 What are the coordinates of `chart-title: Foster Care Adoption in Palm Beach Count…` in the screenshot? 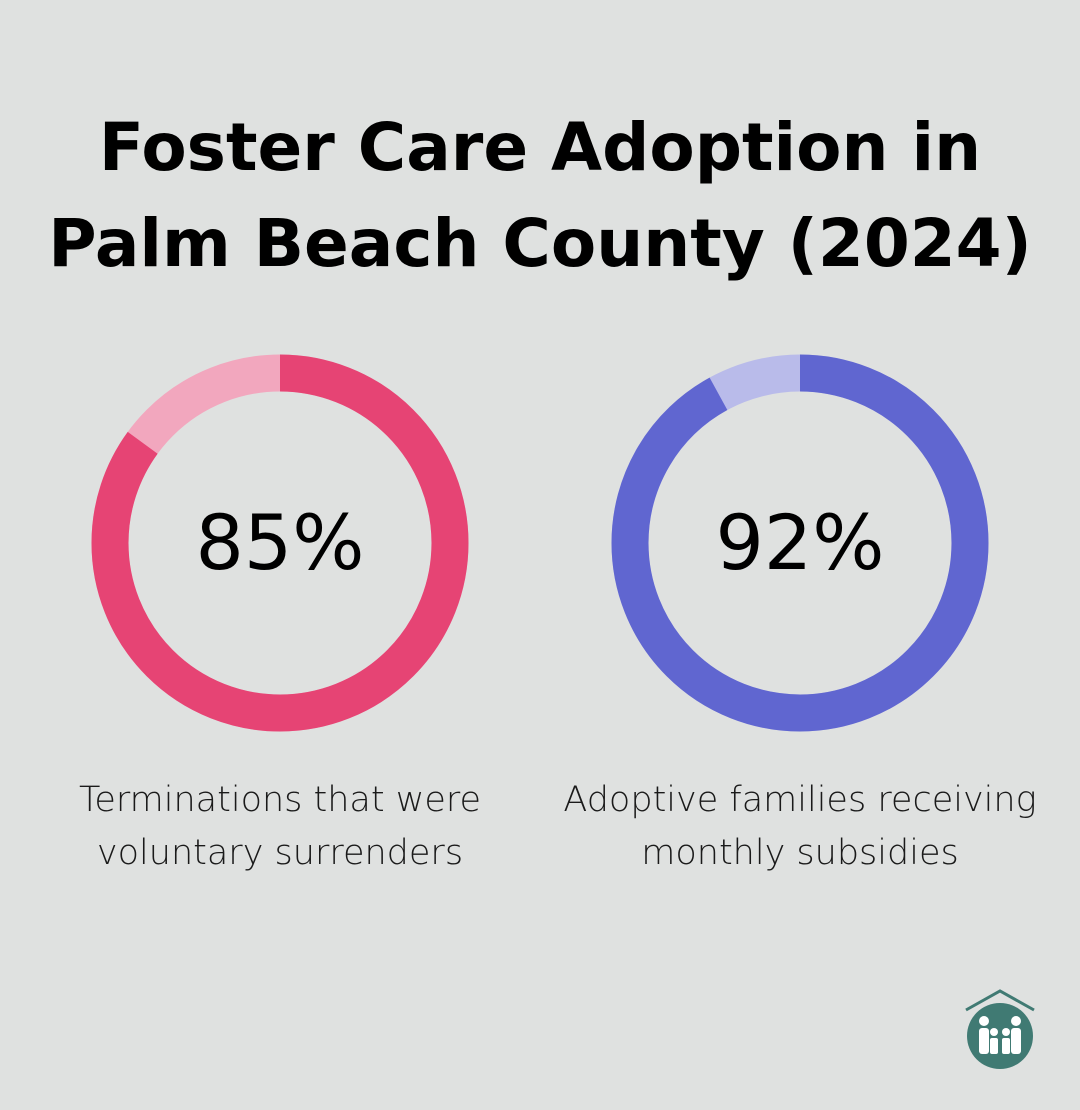 It's located at (540, 195).